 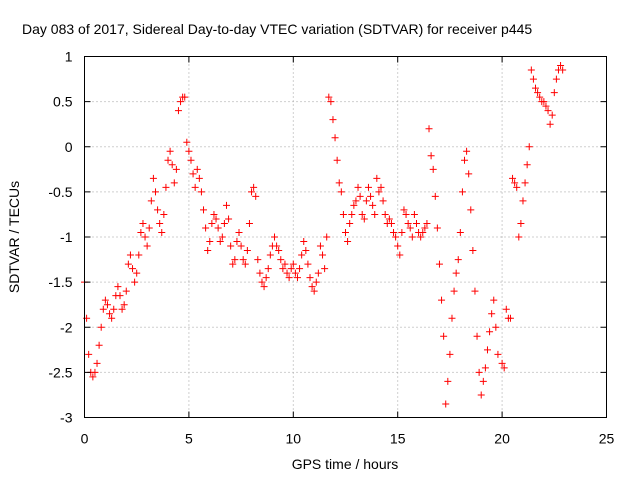 What do you see at coordinates (66, 237) in the screenshot?
I see `y-tick-label: -1` at bounding box center [66, 237].